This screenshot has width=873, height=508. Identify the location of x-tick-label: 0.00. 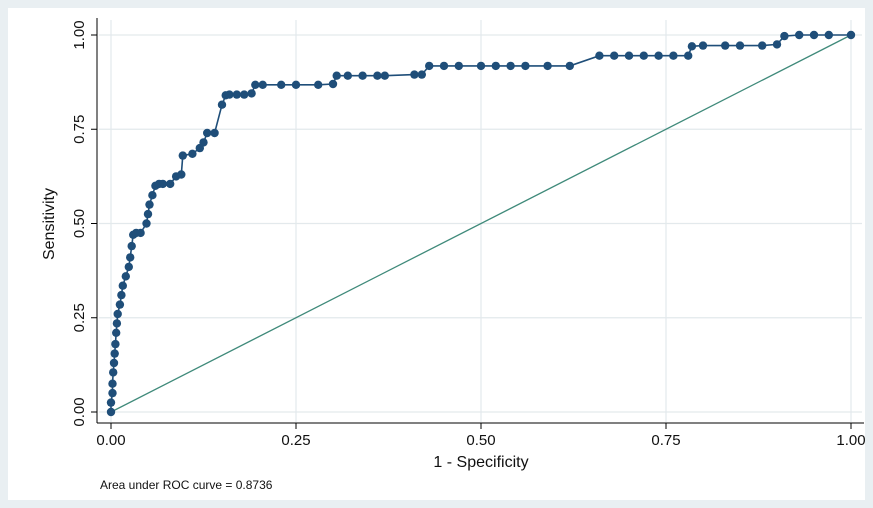
(110, 440).